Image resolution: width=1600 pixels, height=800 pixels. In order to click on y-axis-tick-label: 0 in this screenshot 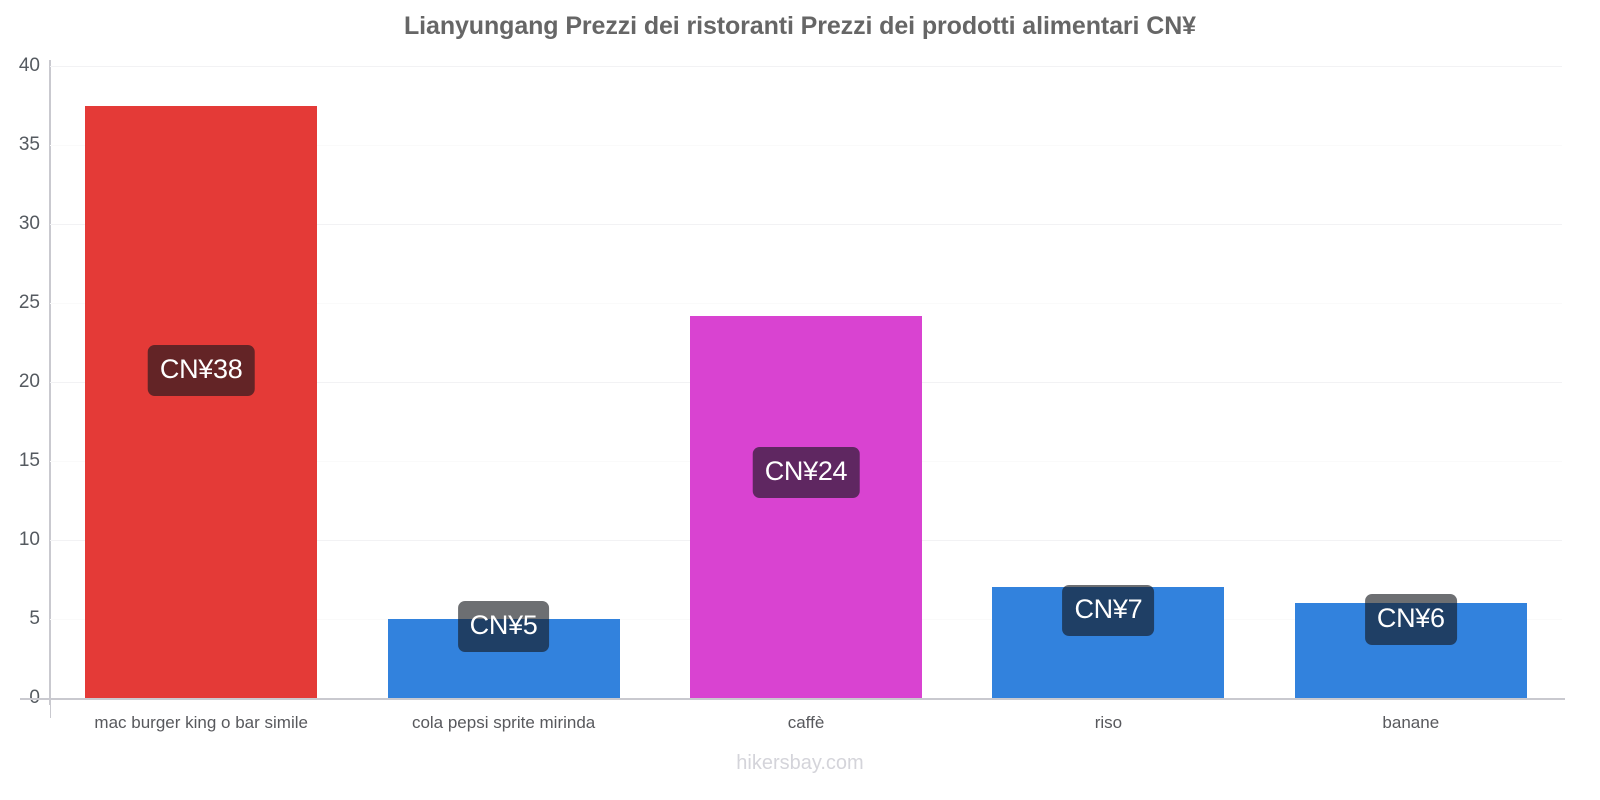, I will do `click(34, 698)`.